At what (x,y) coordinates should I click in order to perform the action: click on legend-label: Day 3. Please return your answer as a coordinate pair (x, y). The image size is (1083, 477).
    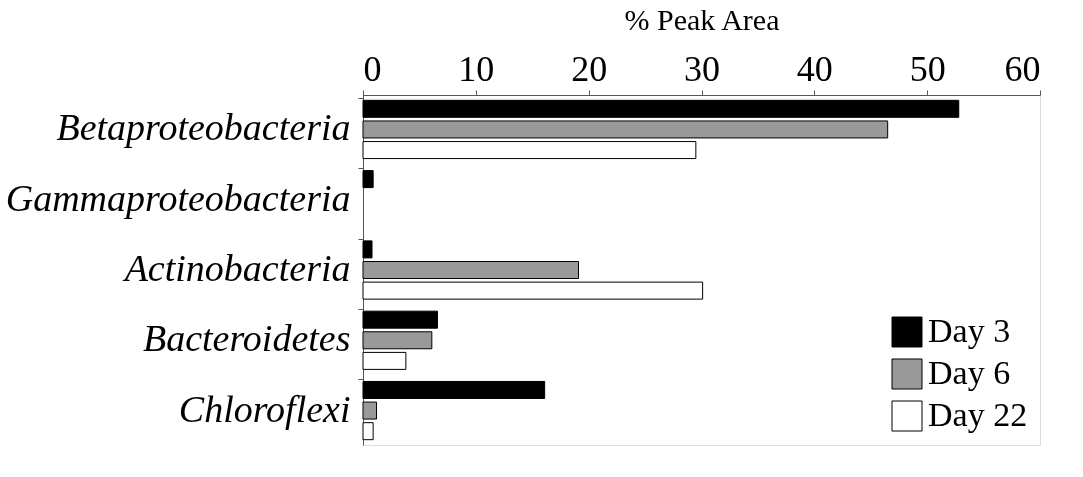
    Looking at the image, I should click on (969, 330).